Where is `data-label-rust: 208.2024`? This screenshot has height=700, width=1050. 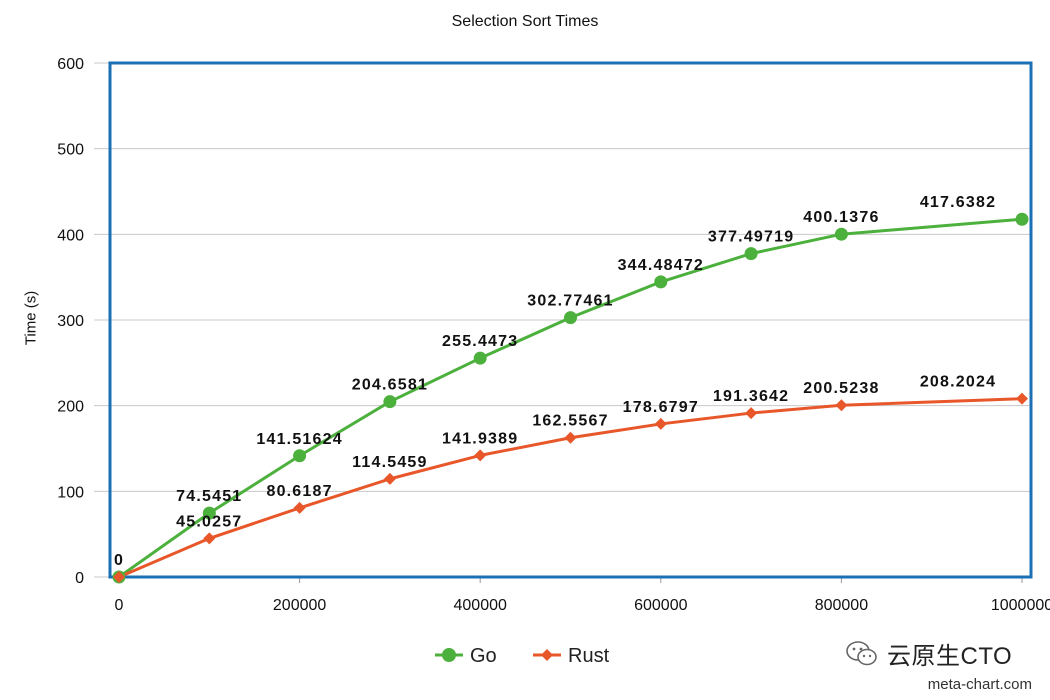 data-label-rust: 208.2024 is located at coordinates (958, 382).